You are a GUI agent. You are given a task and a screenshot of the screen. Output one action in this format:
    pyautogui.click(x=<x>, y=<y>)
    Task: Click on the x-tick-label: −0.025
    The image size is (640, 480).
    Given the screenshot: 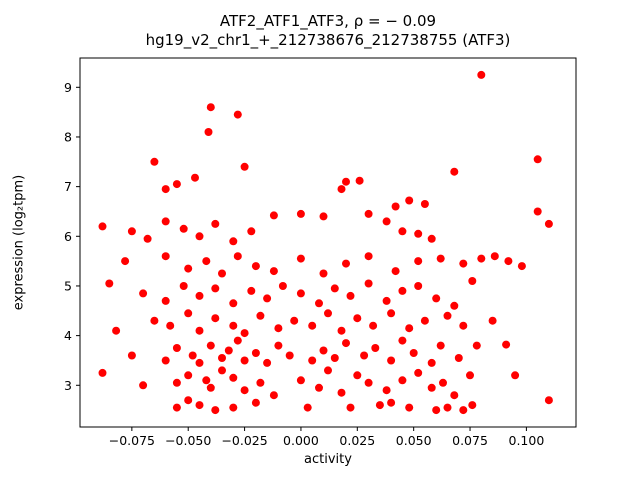 What is the action you would take?
    pyautogui.click(x=244, y=440)
    